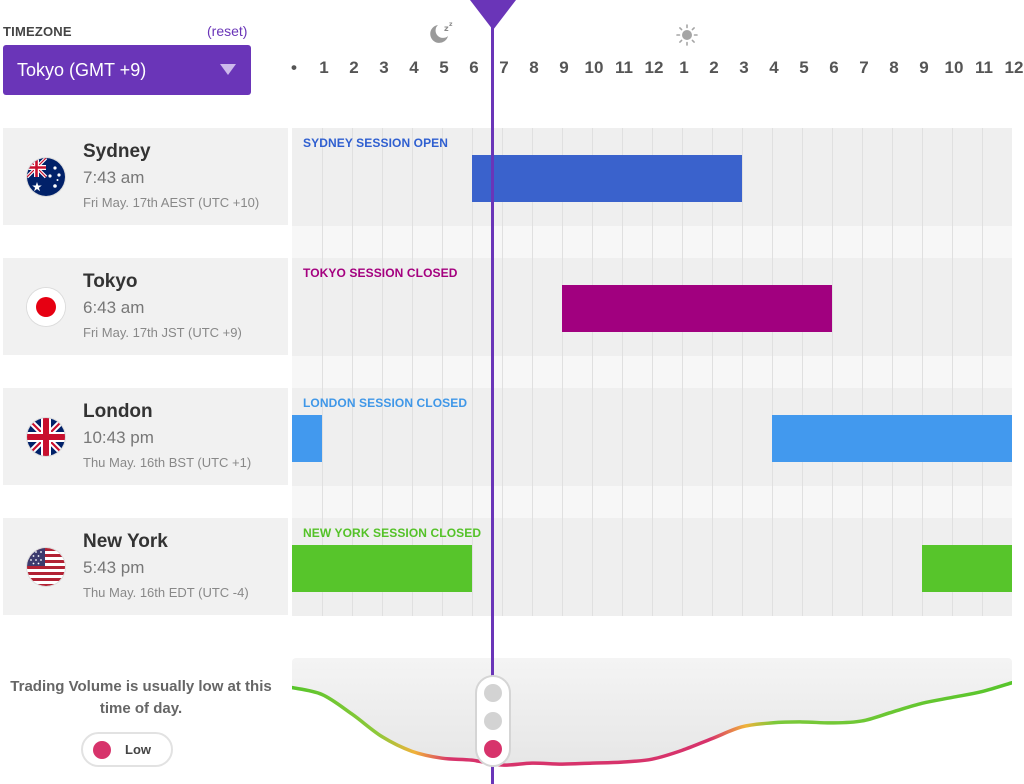 This screenshot has height=784, width=1024. What do you see at coordinates (228, 69) in the screenshot?
I see `chevron-down-icon` at bounding box center [228, 69].